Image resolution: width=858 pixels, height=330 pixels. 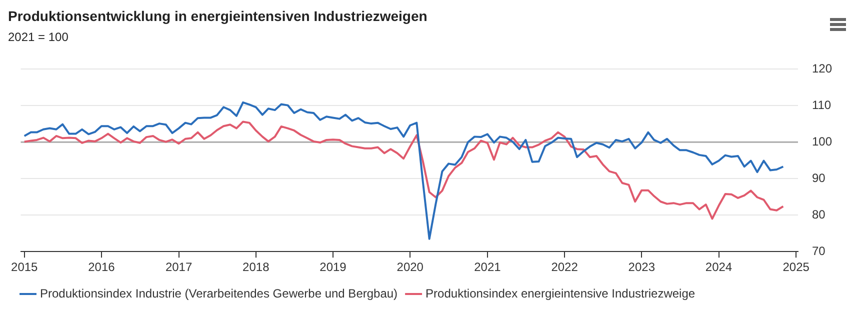 I want to click on y-tick-label: 120, so click(x=822, y=69).